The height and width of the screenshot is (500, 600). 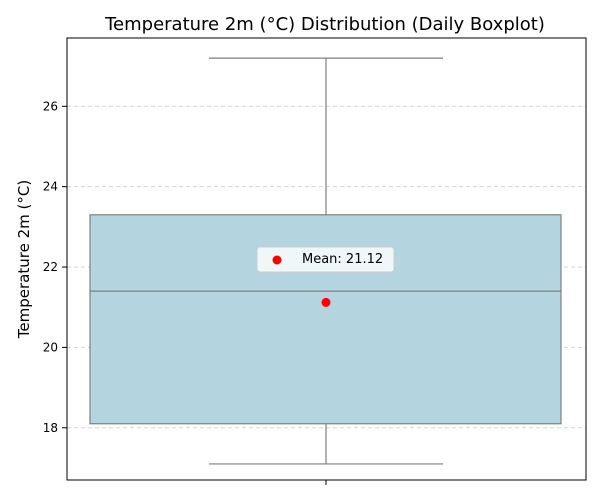 I want to click on legend-mean-marker, so click(x=277, y=260).